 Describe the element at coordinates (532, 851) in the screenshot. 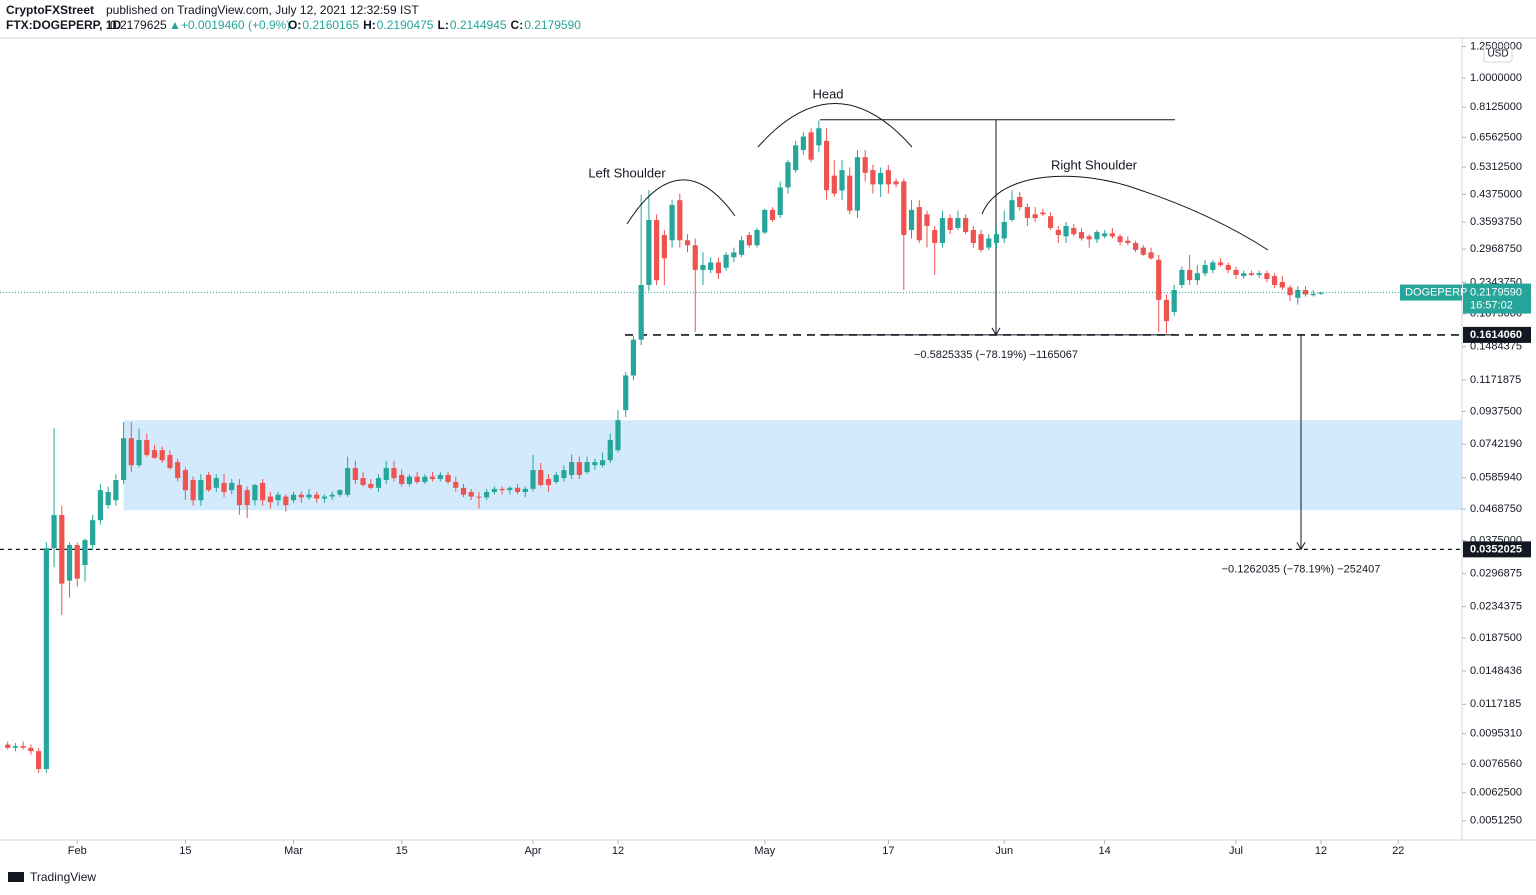

I see `x-tick-label: Apr` at that location.